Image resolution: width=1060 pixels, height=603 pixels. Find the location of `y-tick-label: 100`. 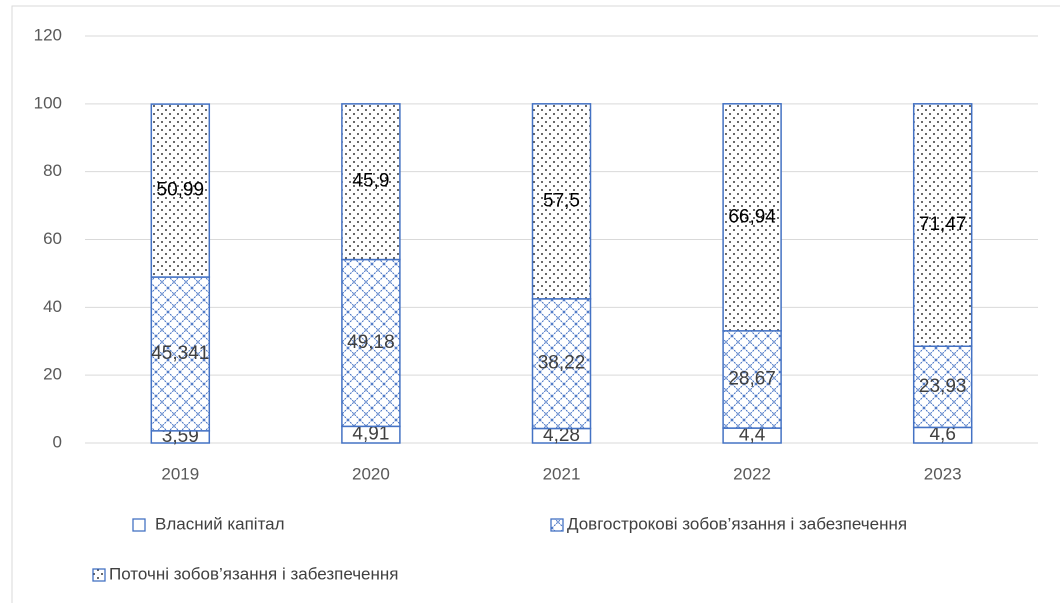

y-tick-label: 100 is located at coordinates (48, 102).